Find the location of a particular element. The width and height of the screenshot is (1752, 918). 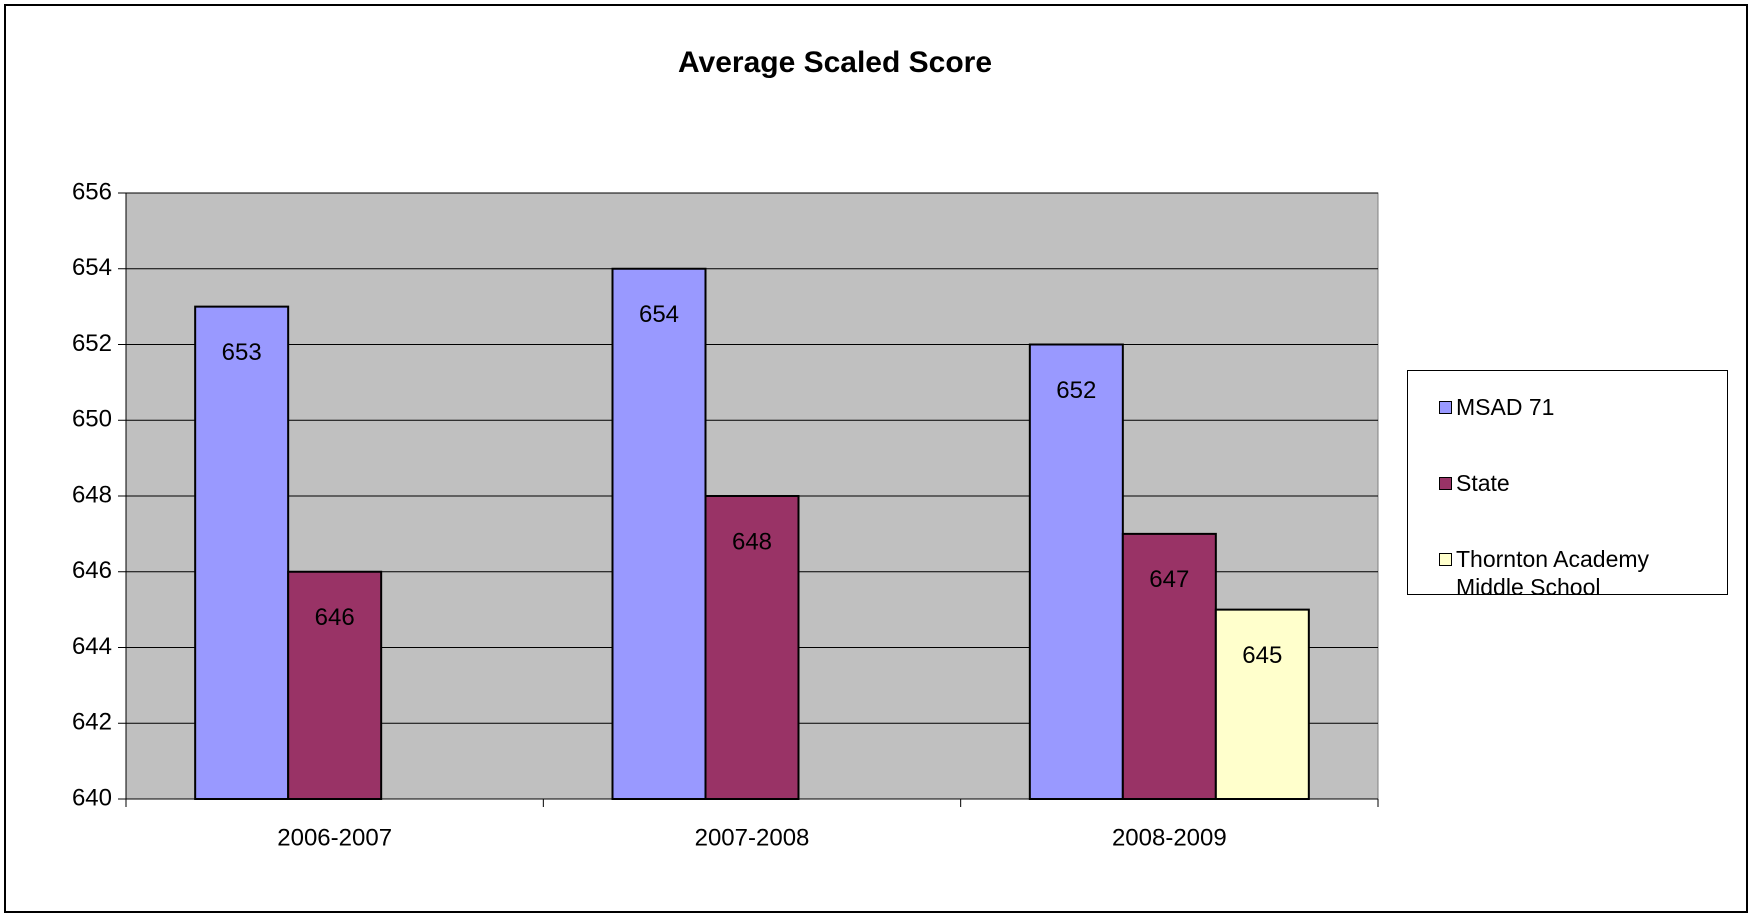

legend-item: State is located at coordinates (1577, 483).